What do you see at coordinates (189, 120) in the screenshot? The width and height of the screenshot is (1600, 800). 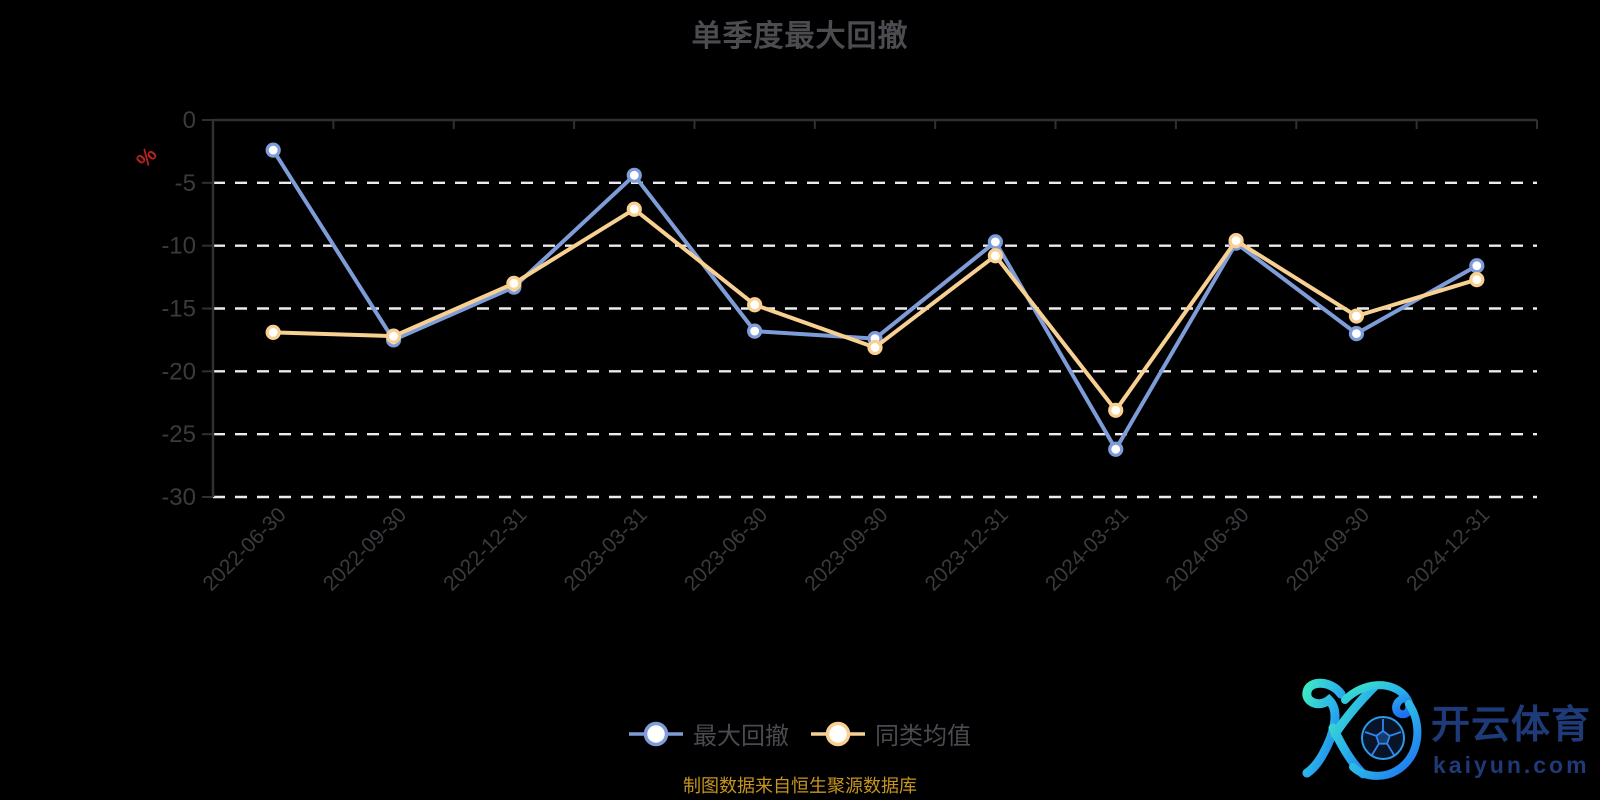 I see `y-tick-label: 0` at bounding box center [189, 120].